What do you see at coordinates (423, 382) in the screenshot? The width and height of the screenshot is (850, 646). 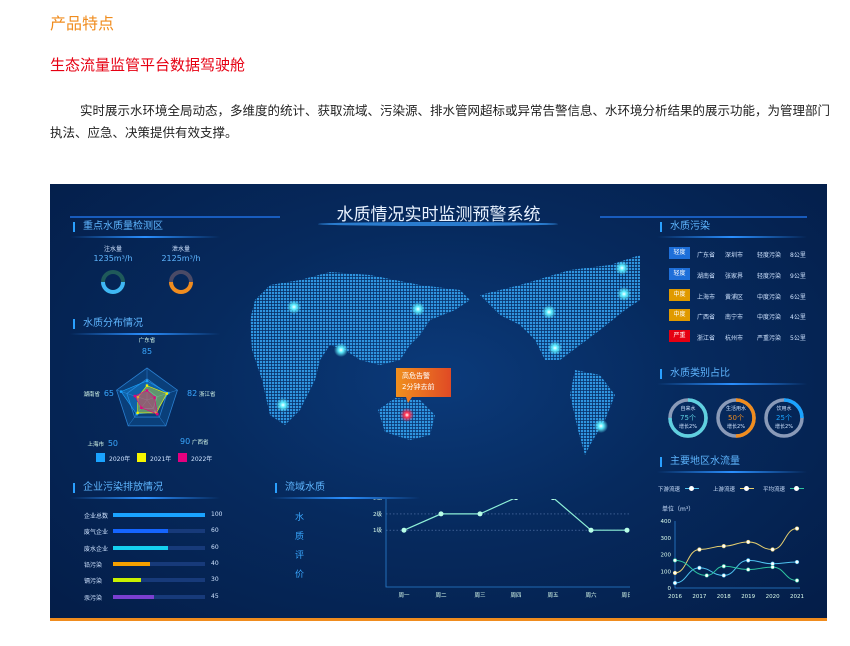 I see `alert-callout: 高危告警 2分钟去前` at bounding box center [423, 382].